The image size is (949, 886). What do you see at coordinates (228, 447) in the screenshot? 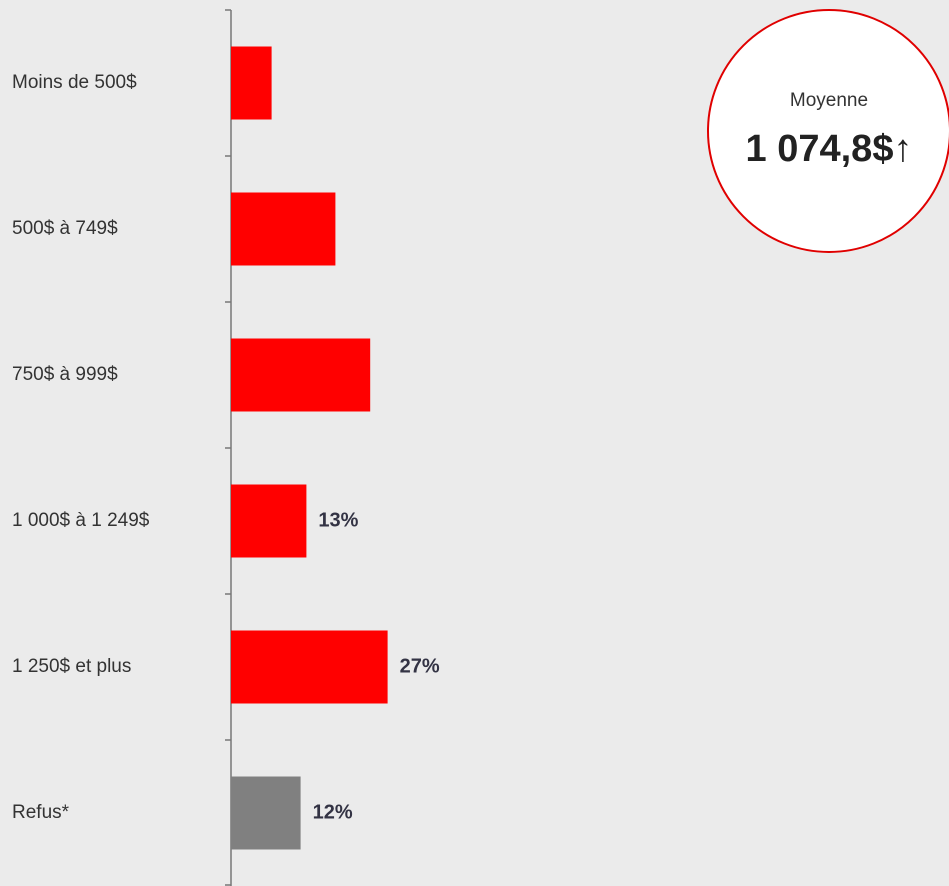
I see `category-ticks` at bounding box center [228, 447].